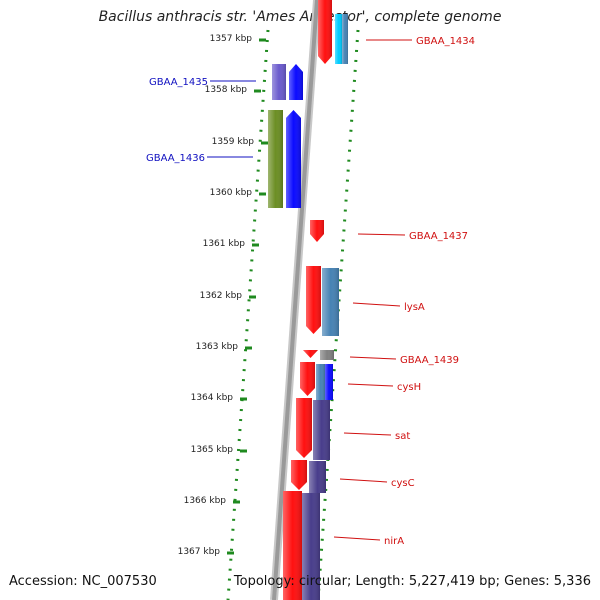 The height and width of the screenshot is (600, 600). Describe the element at coordinates (83, 581) in the screenshot. I see `accession-text: Accession: NC_007530` at that location.